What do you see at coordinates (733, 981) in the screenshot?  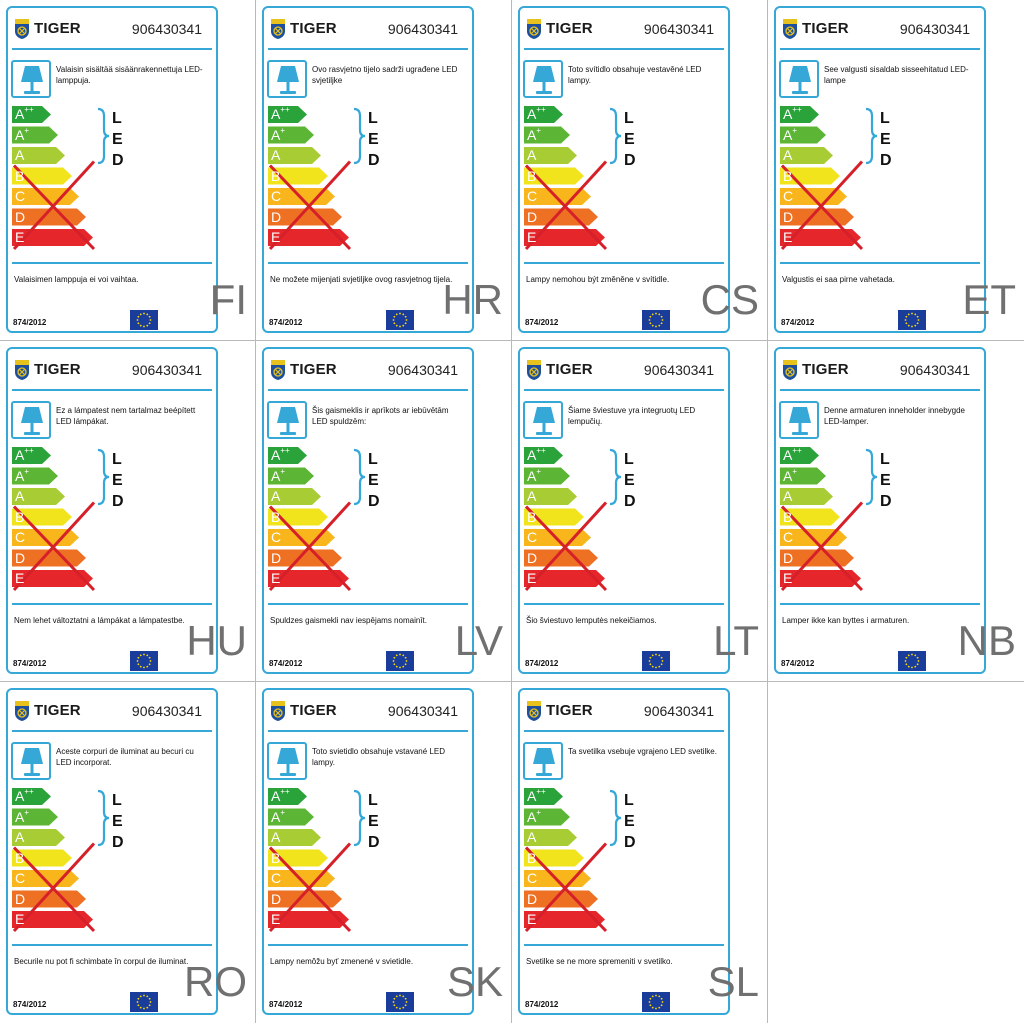 I see `language-code: SL` at bounding box center [733, 981].